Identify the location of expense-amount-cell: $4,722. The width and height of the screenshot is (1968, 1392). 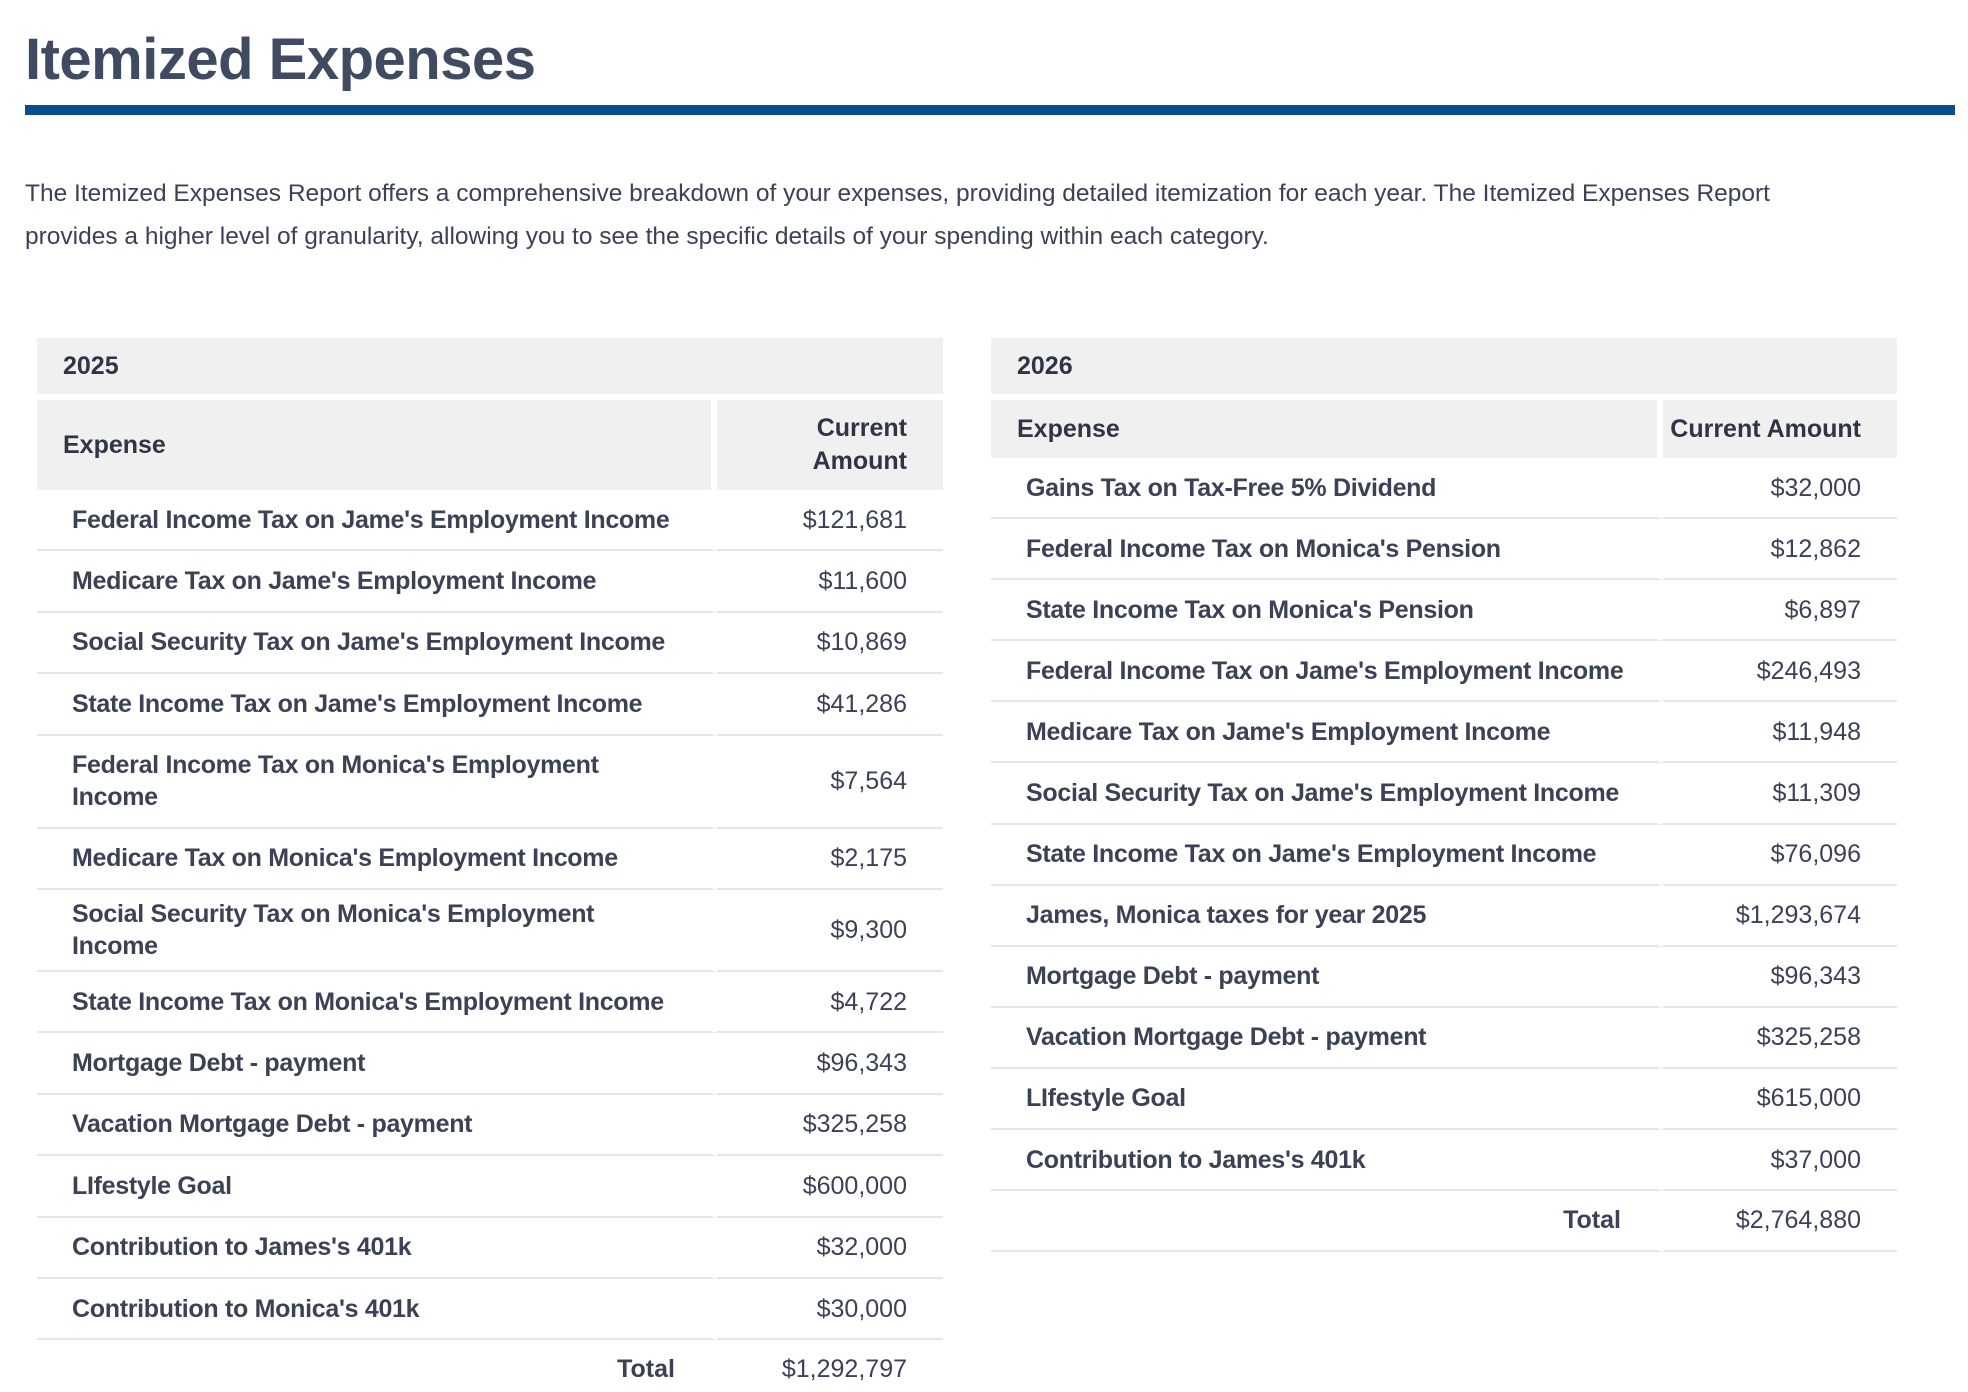
(830, 1003).